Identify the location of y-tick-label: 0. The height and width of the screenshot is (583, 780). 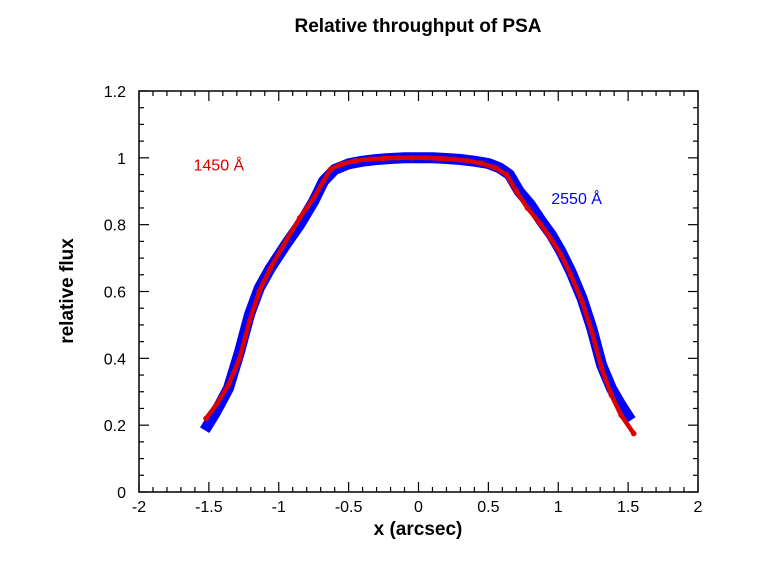
(121, 493).